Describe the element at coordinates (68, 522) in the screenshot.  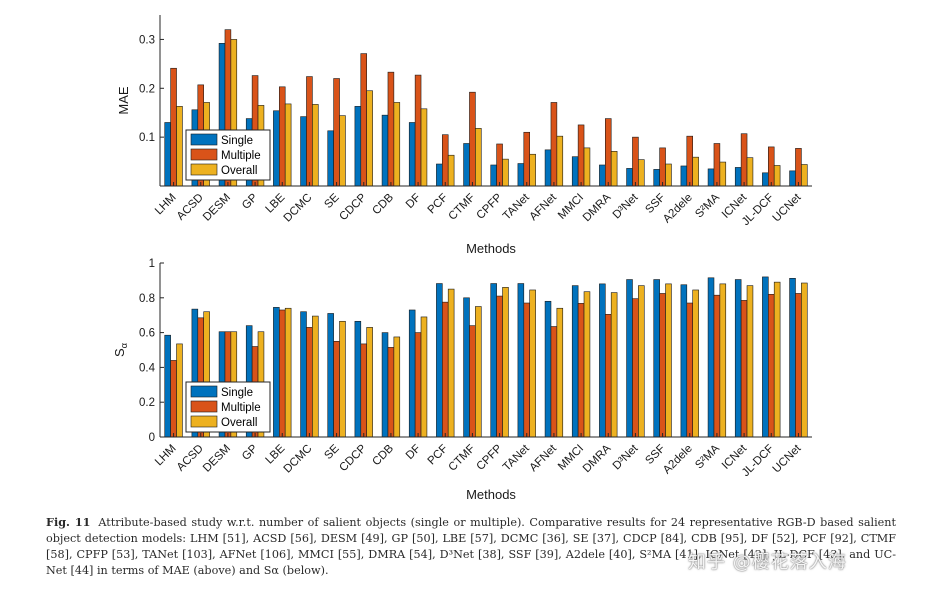
I see `caption-label: Fig. 11` at that location.